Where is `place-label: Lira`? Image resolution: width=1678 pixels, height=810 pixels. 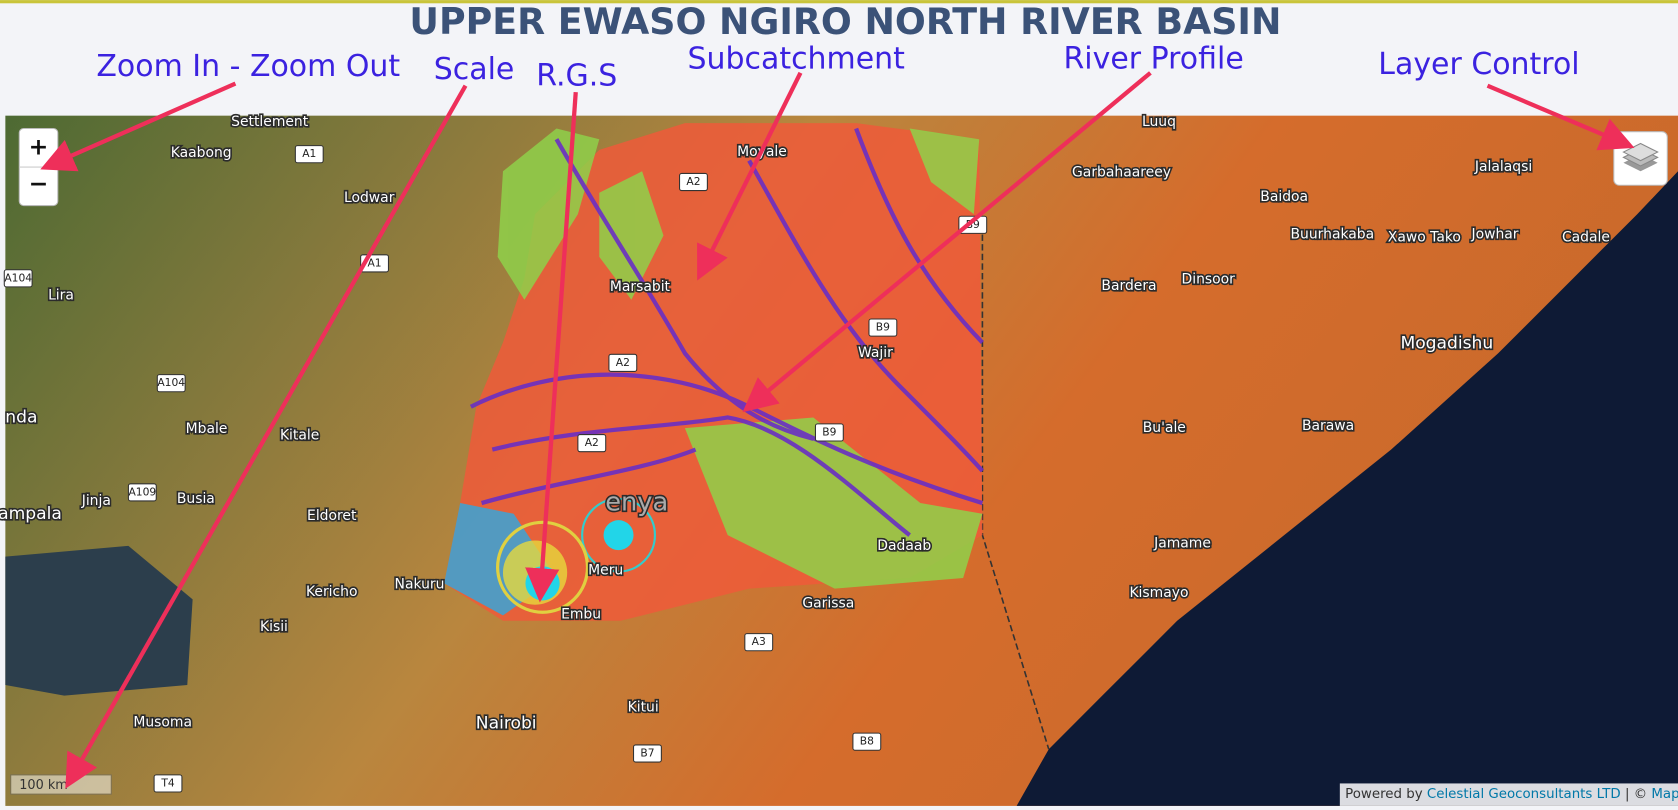 place-label: Lira is located at coordinates (61, 295).